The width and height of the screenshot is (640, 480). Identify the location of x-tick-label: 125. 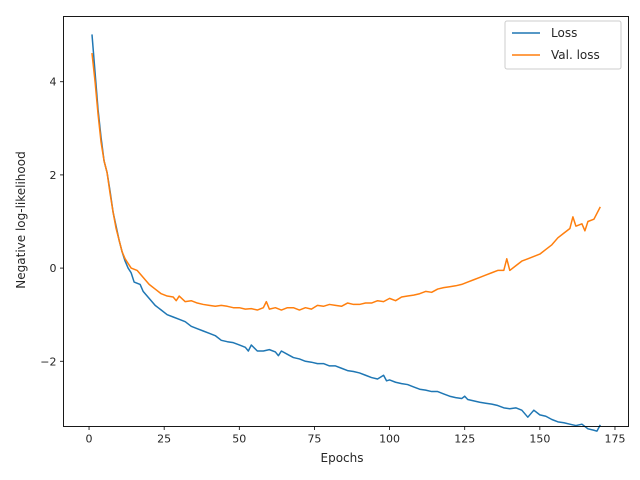
(464, 439).